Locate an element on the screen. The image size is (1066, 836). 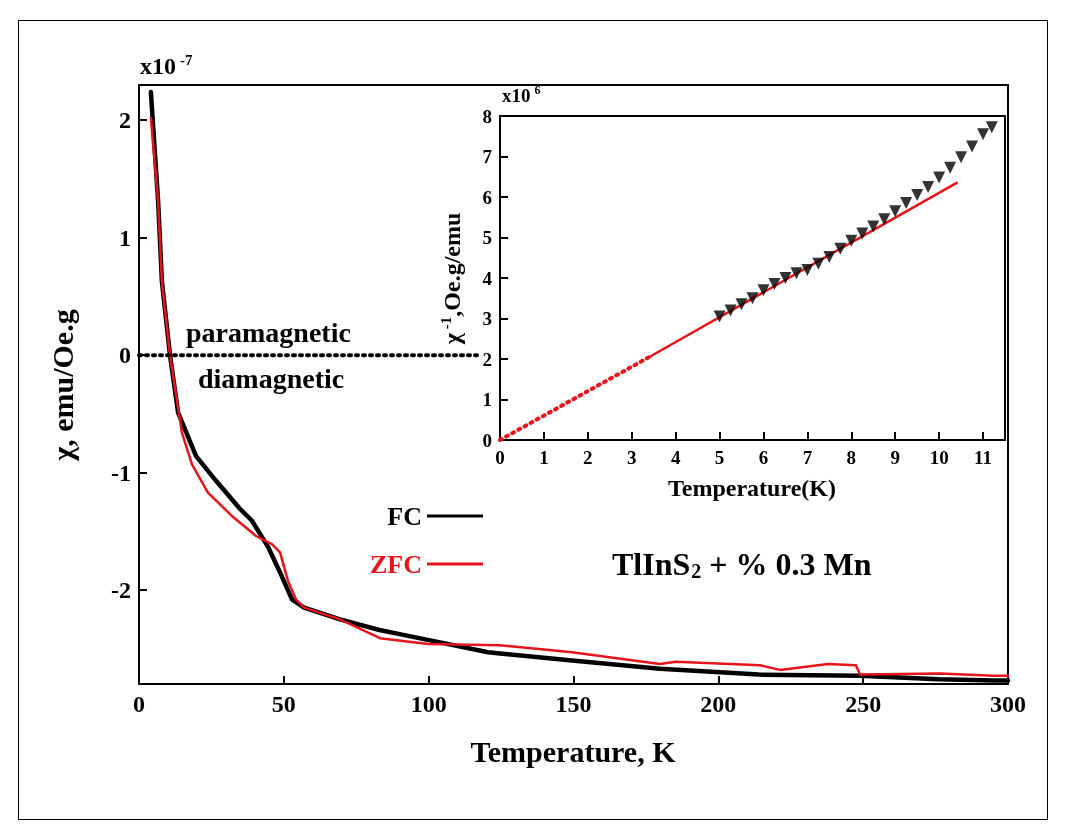
x-tick-label: 11 is located at coordinates (983, 457).